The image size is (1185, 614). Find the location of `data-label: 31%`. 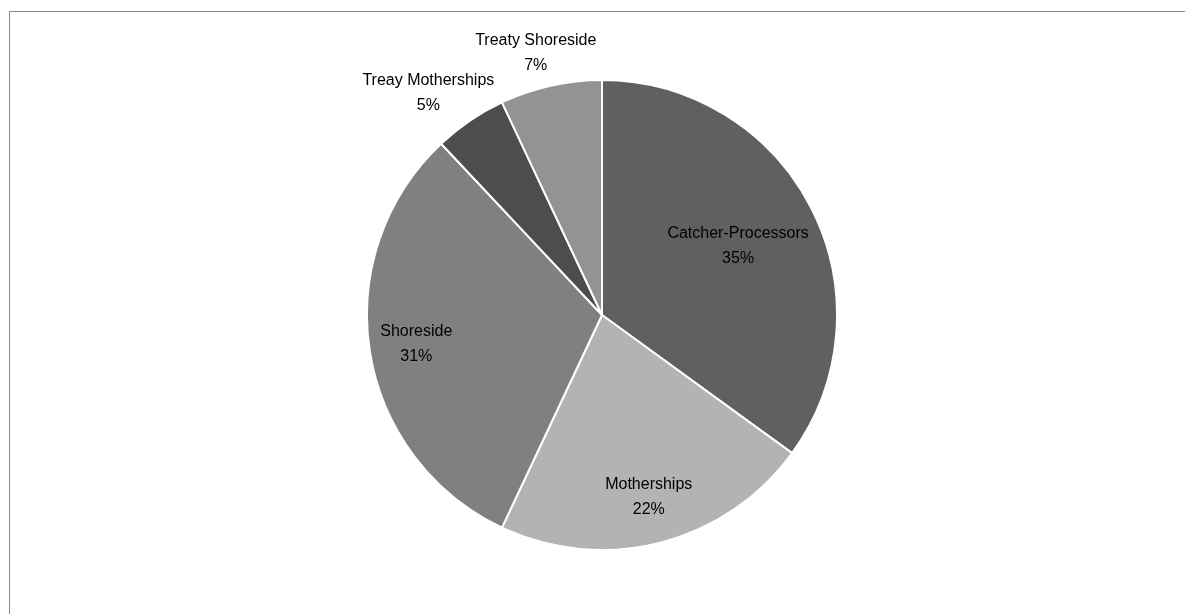

data-label: 31% is located at coordinates (416, 356).